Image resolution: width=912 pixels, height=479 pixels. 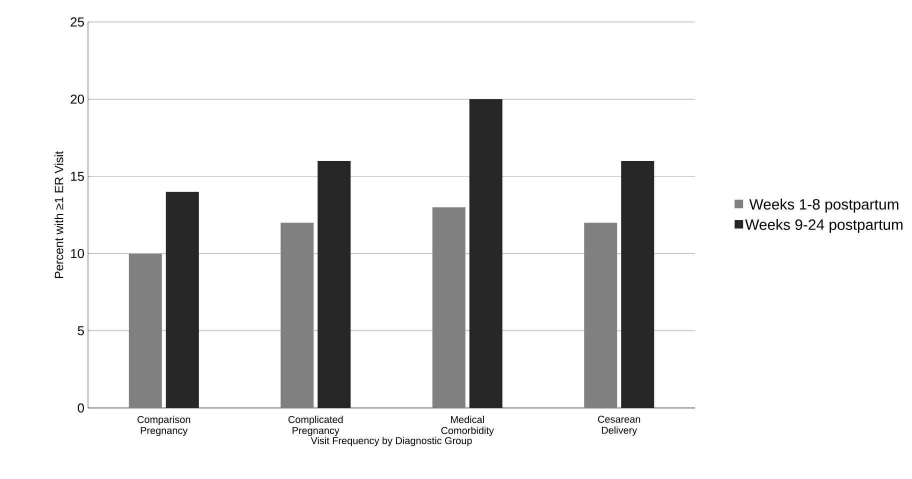 I want to click on y-tick-label: 25, so click(x=77, y=22).